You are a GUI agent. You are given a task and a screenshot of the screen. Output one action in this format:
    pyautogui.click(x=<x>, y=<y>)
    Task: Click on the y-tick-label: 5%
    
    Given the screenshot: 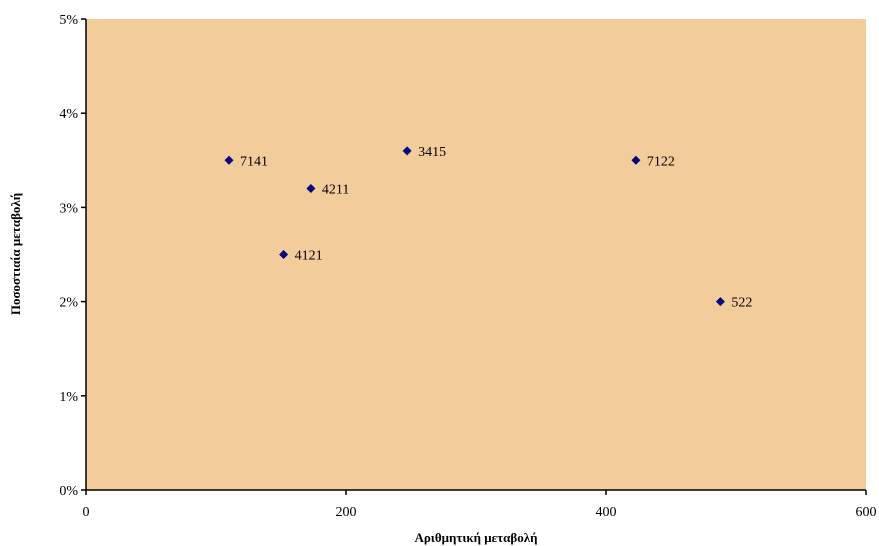 What is the action you would take?
    pyautogui.click(x=68, y=20)
    